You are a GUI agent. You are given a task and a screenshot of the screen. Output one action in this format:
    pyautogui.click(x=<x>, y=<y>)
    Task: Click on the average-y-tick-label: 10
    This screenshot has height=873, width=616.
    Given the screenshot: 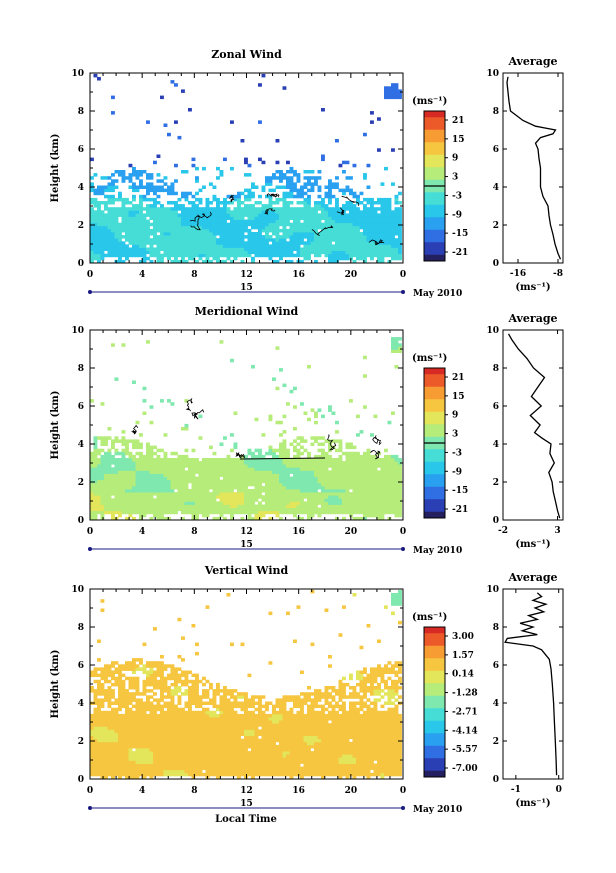 What is the action you would take?
    pyautogui.click(x=492, y=74)
    